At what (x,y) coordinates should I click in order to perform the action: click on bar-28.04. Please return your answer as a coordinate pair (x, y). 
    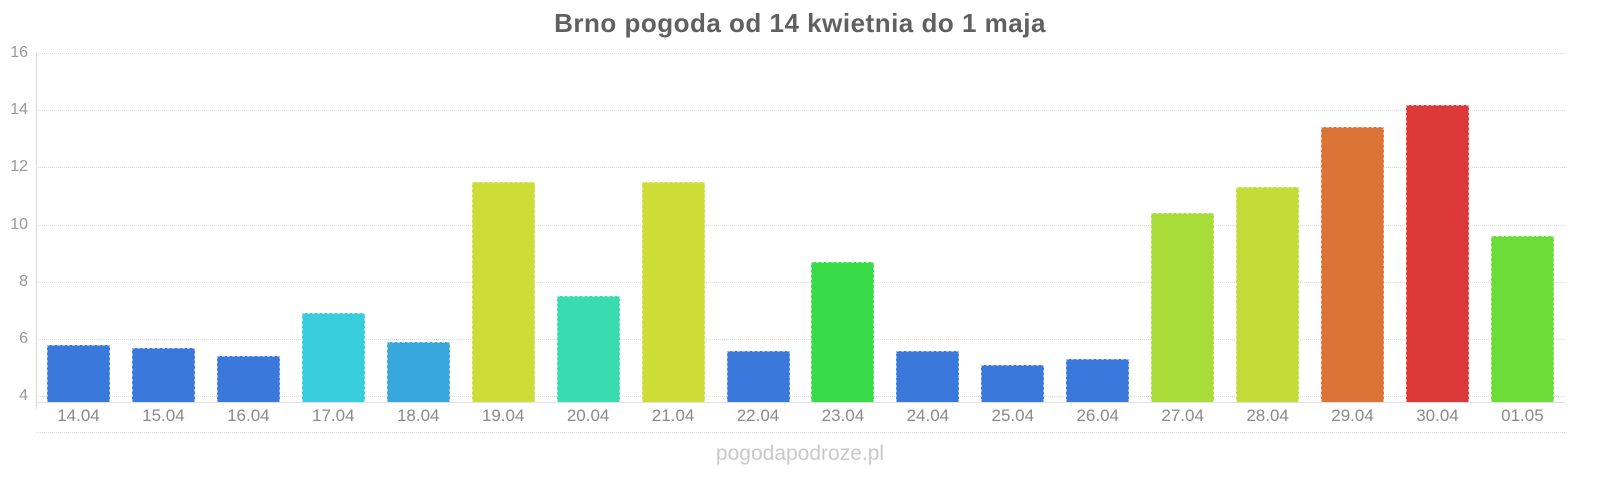
    Looking at the image, I should click on (1268, 294).